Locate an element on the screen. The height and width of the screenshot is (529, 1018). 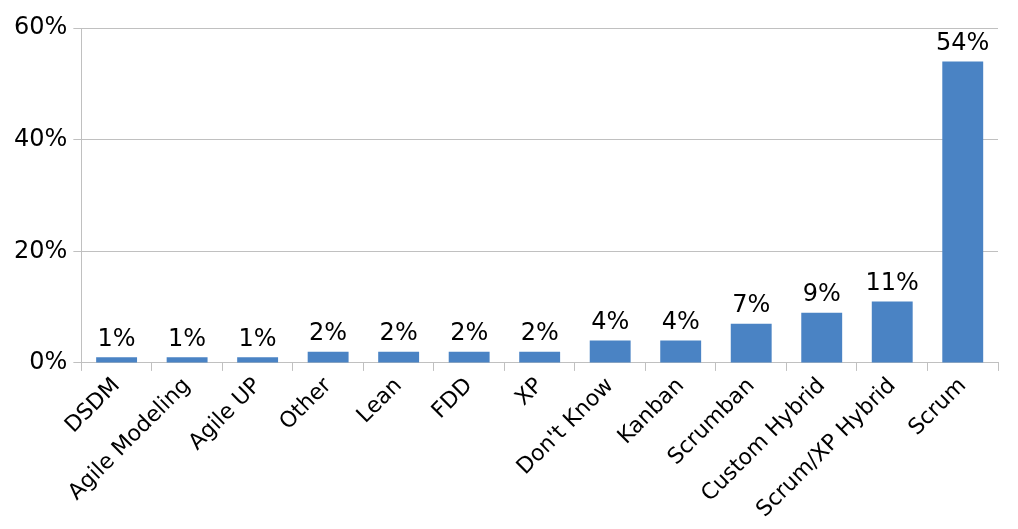
data-label: 11% is located at coordinates (892, 281).